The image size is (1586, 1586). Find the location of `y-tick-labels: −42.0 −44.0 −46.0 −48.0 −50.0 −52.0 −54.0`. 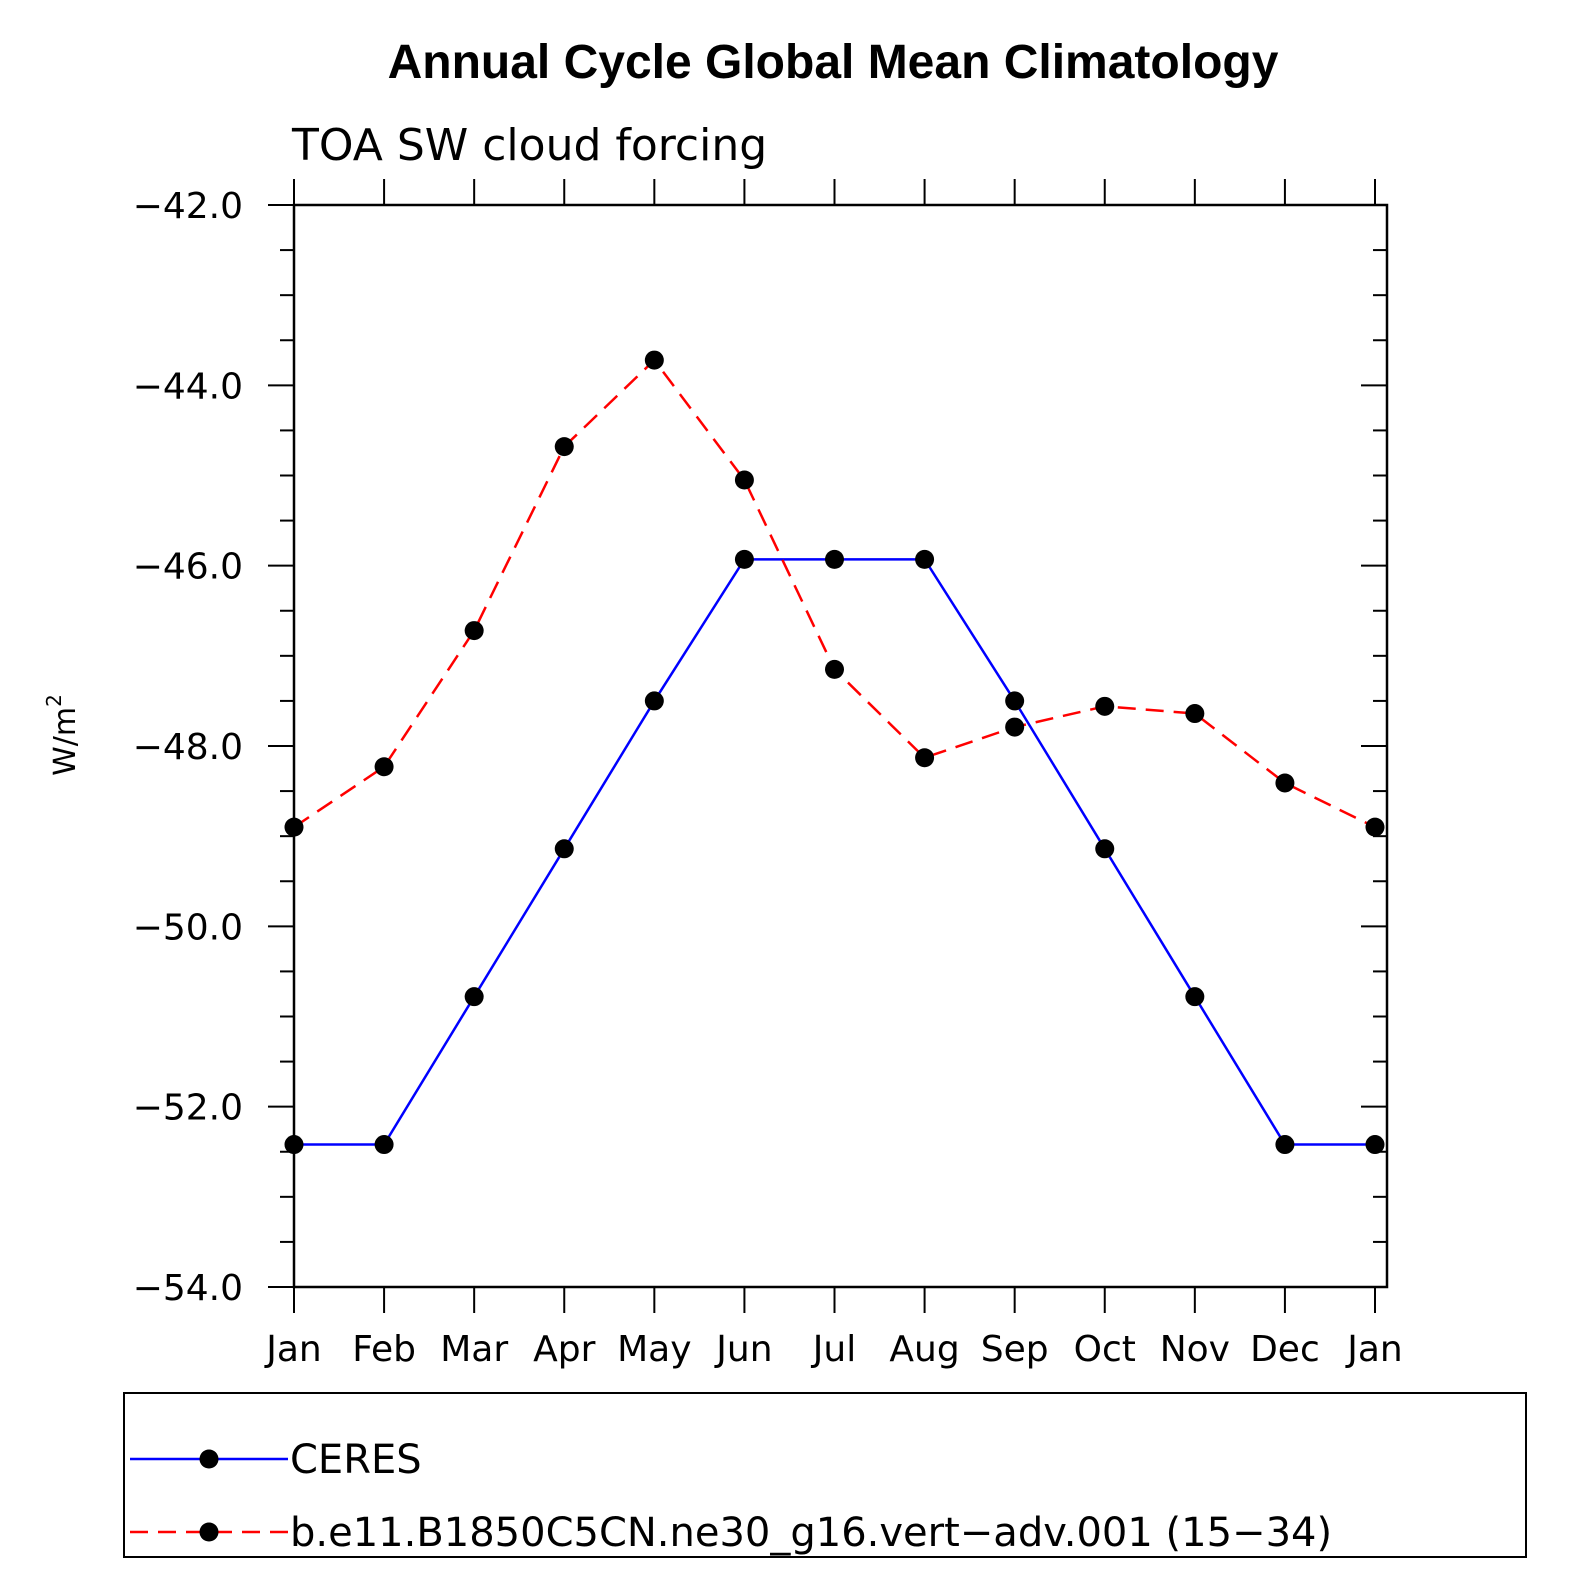

y-tick-labels: −42.0 −44.0 −46.0 −48.0 −50.0 −52.0 −54.0 is located at coordinates (188, 747).